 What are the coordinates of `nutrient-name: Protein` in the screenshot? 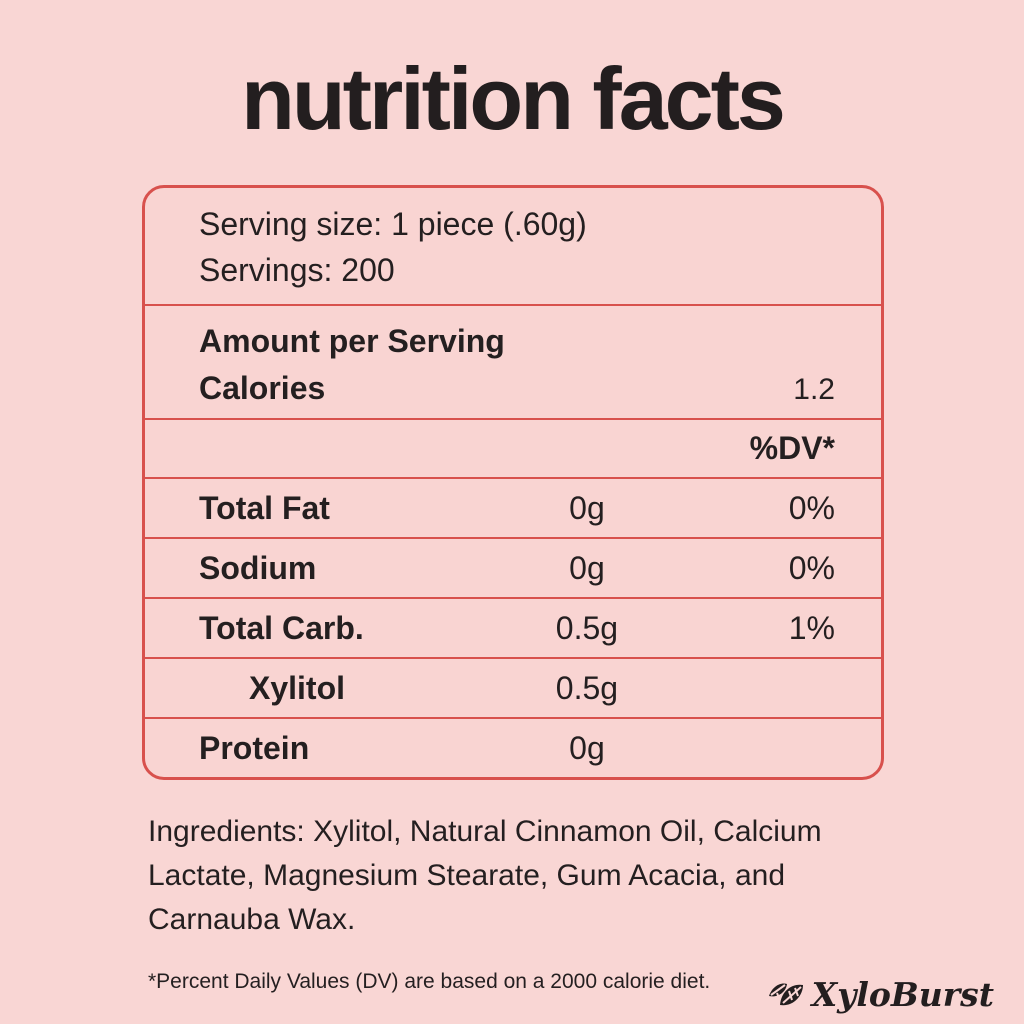 It's located at (254, 747).